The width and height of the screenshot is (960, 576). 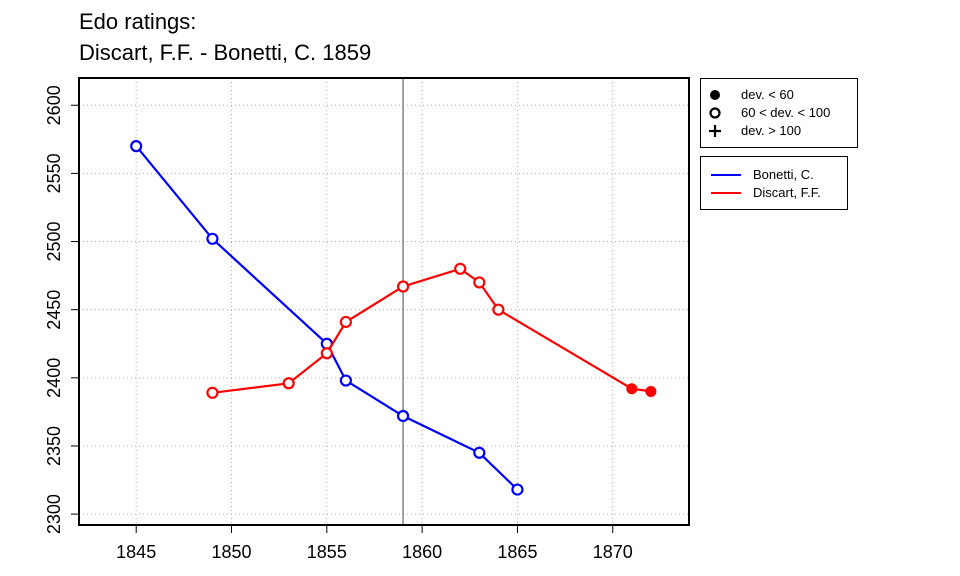 I want to click on legend-line-discart, so click(x=726, y=193).